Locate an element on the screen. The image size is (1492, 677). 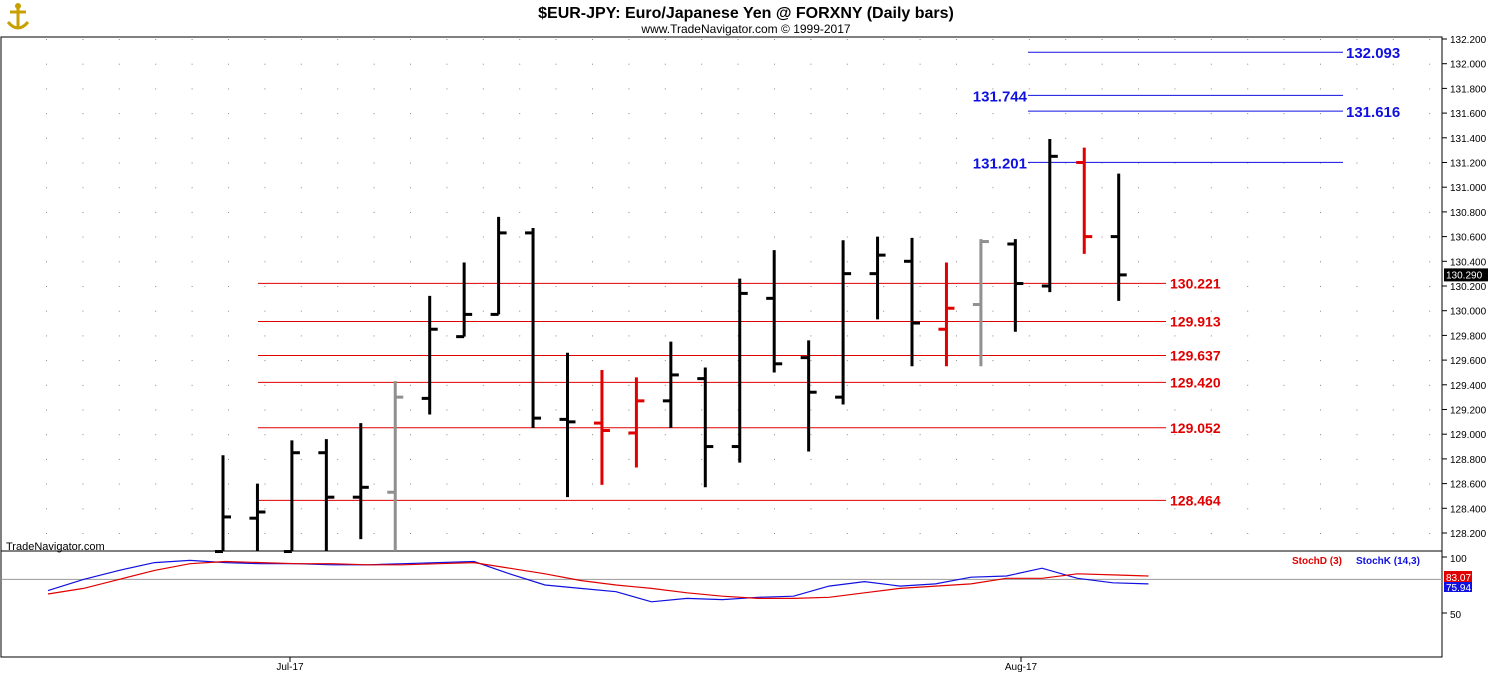
price-tick-label: 131.600 is located at coordinates (1468, 114).